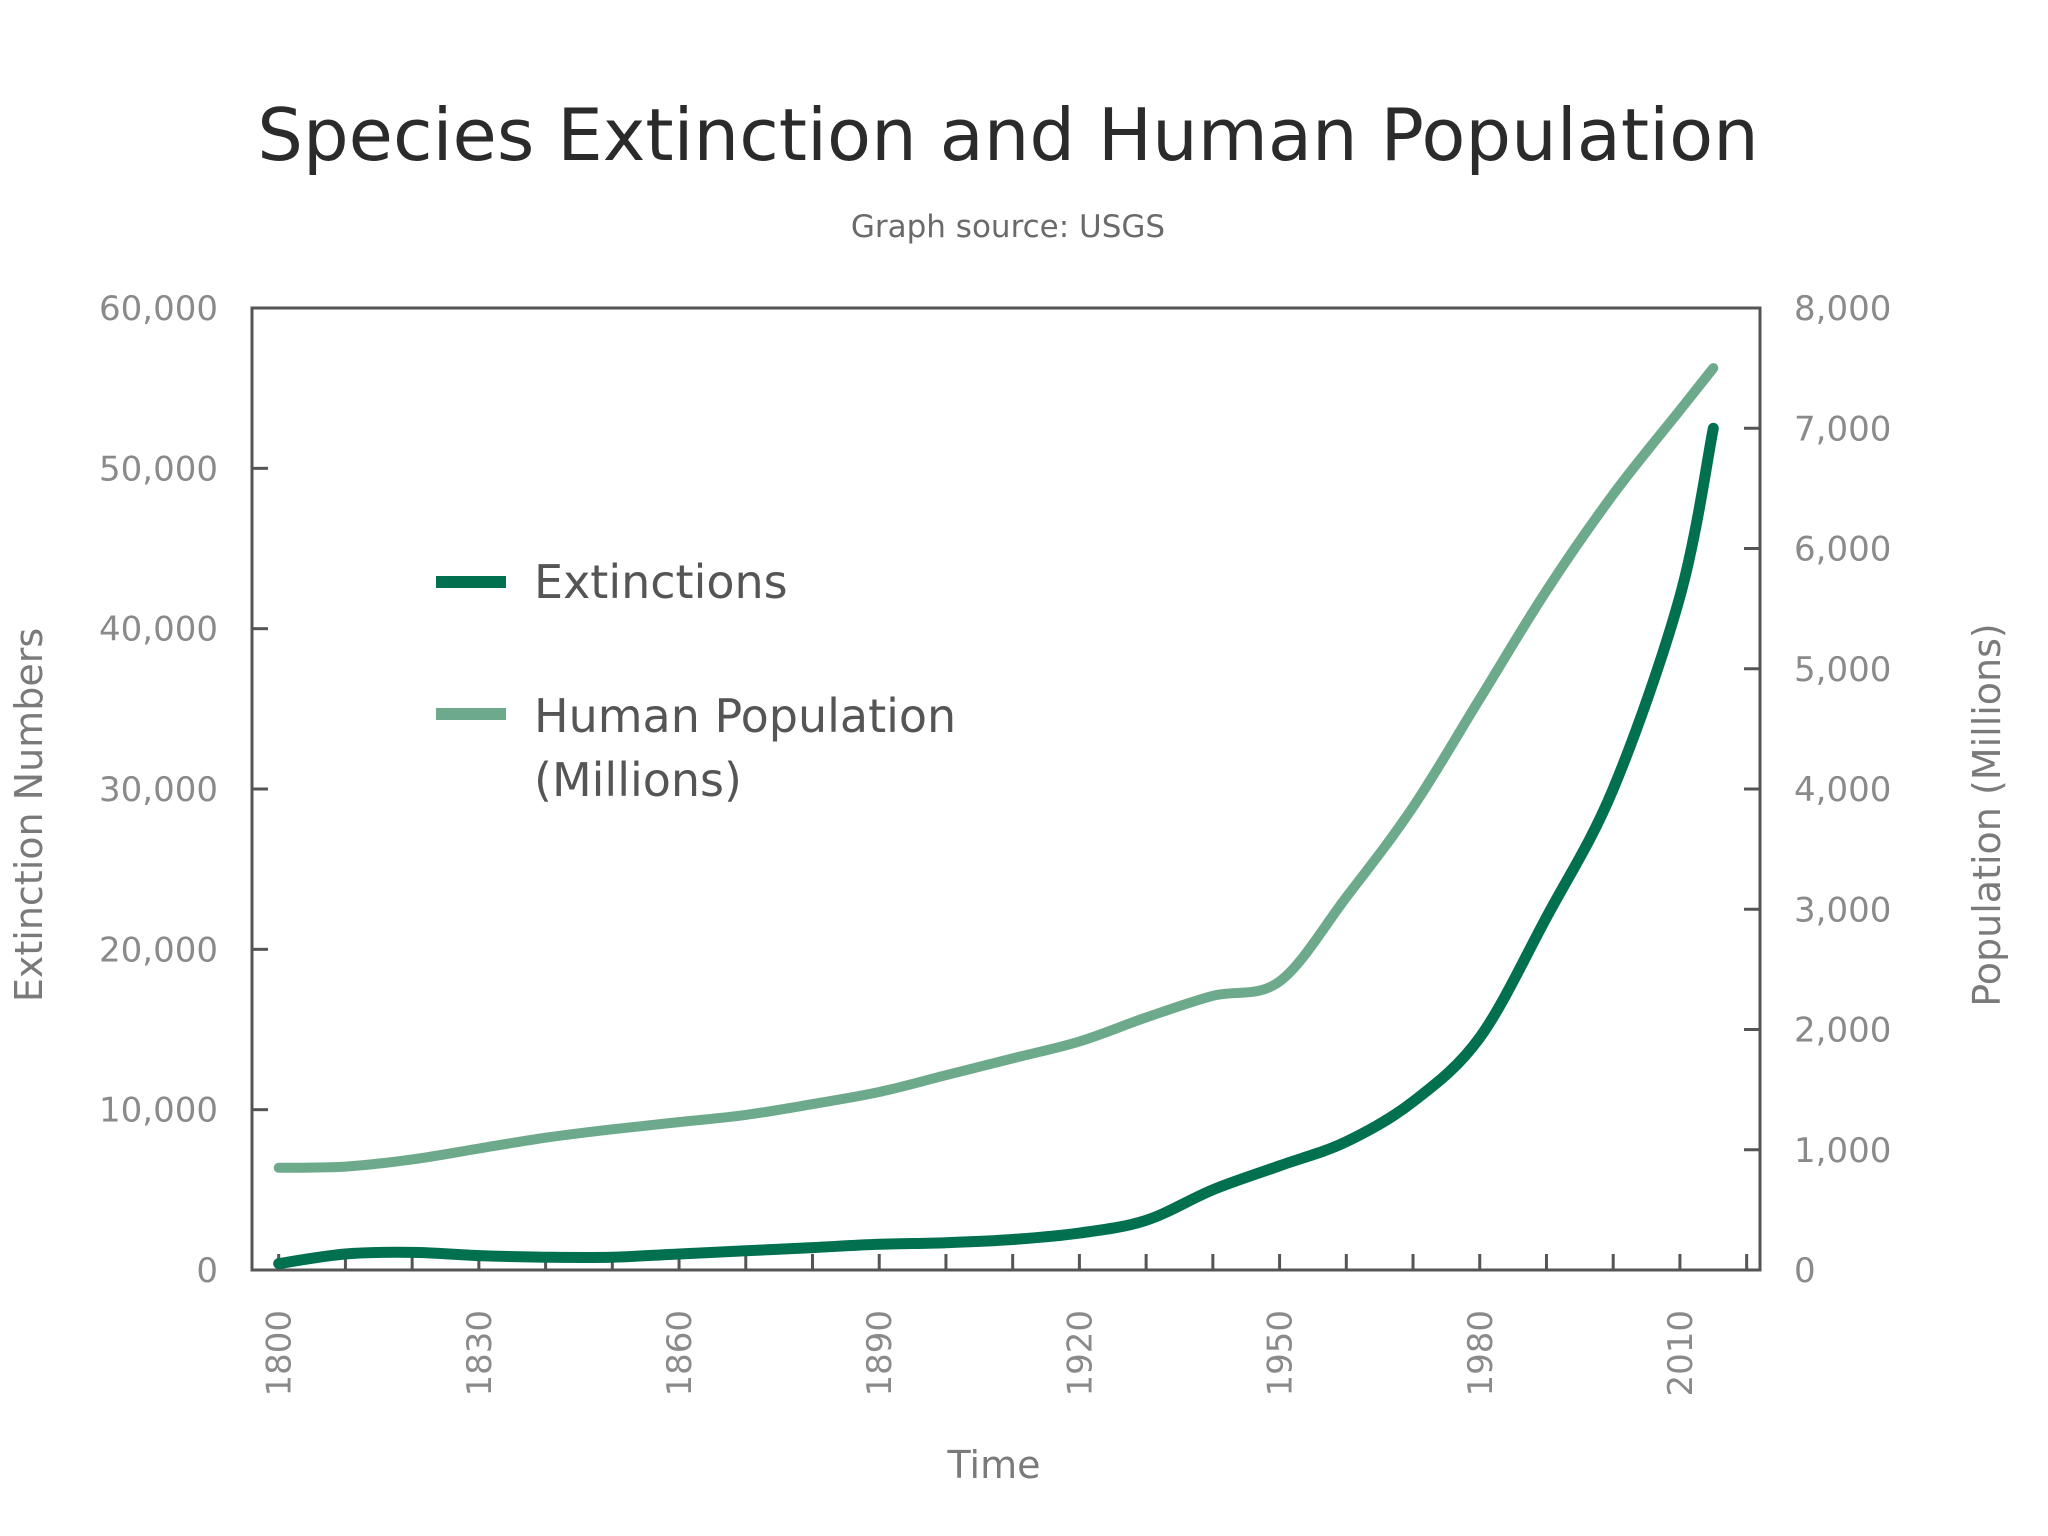 This screenshot has height=1536, width=2048. Describe the element at coordinates (880, 1353) in the screenshot. I see `x-tick-label: 1890` at that location.